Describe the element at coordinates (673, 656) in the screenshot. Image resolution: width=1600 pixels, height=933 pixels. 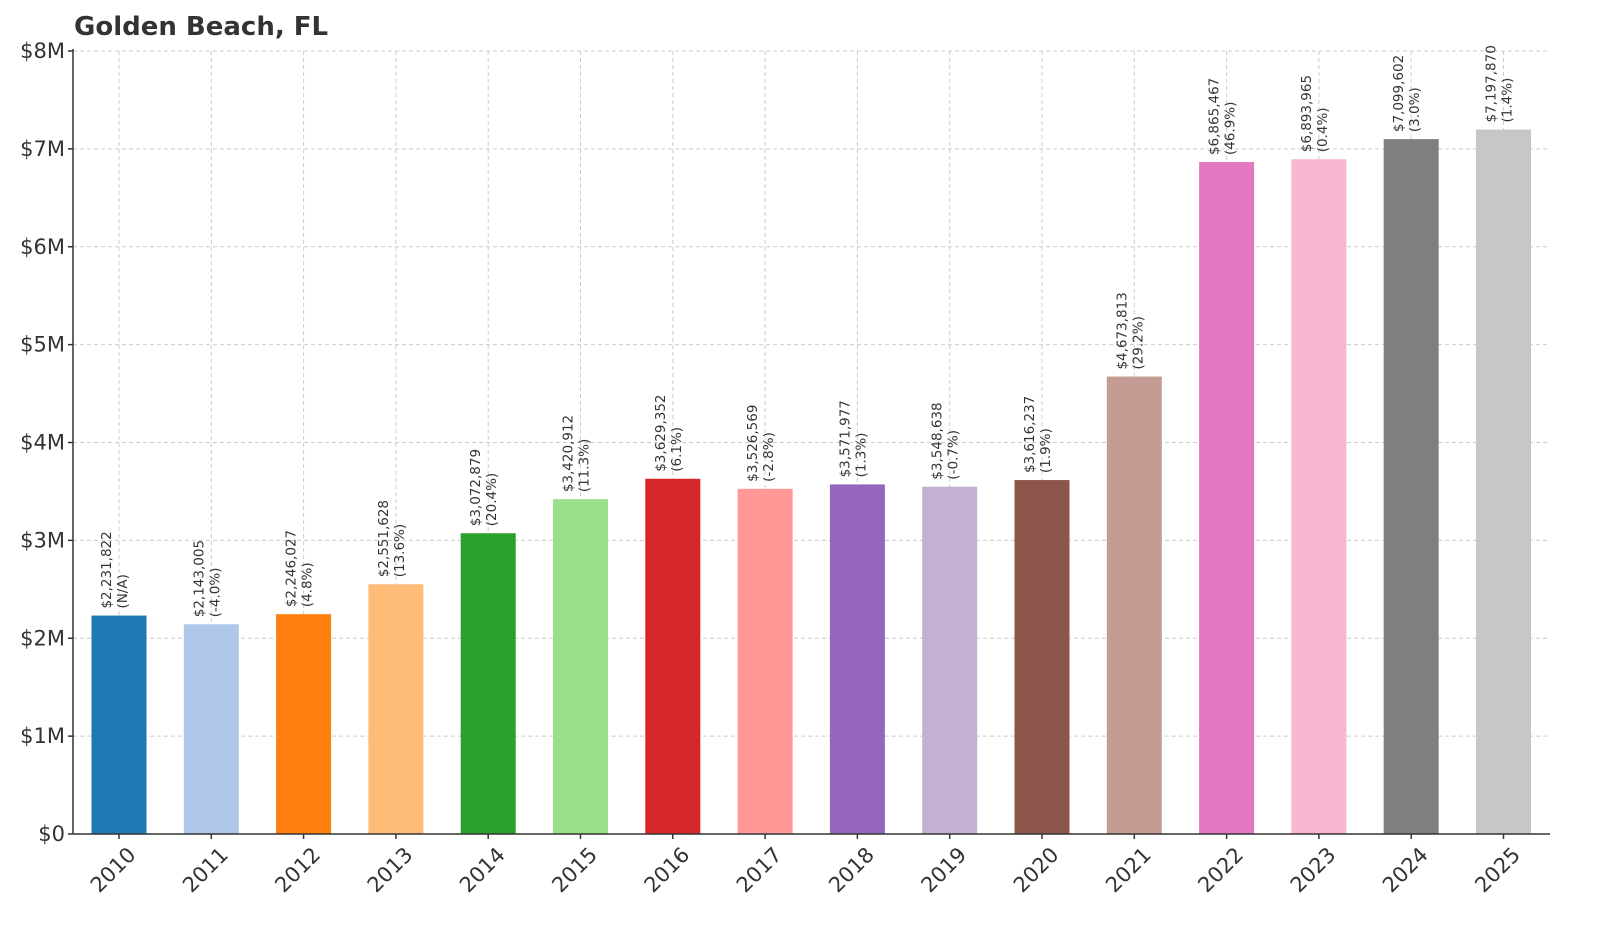
I see `bar-2016` at that location.